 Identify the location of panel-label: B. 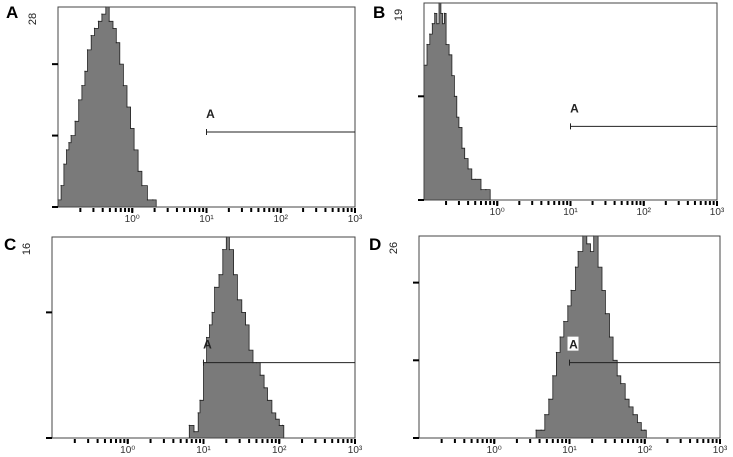
(379, 12).